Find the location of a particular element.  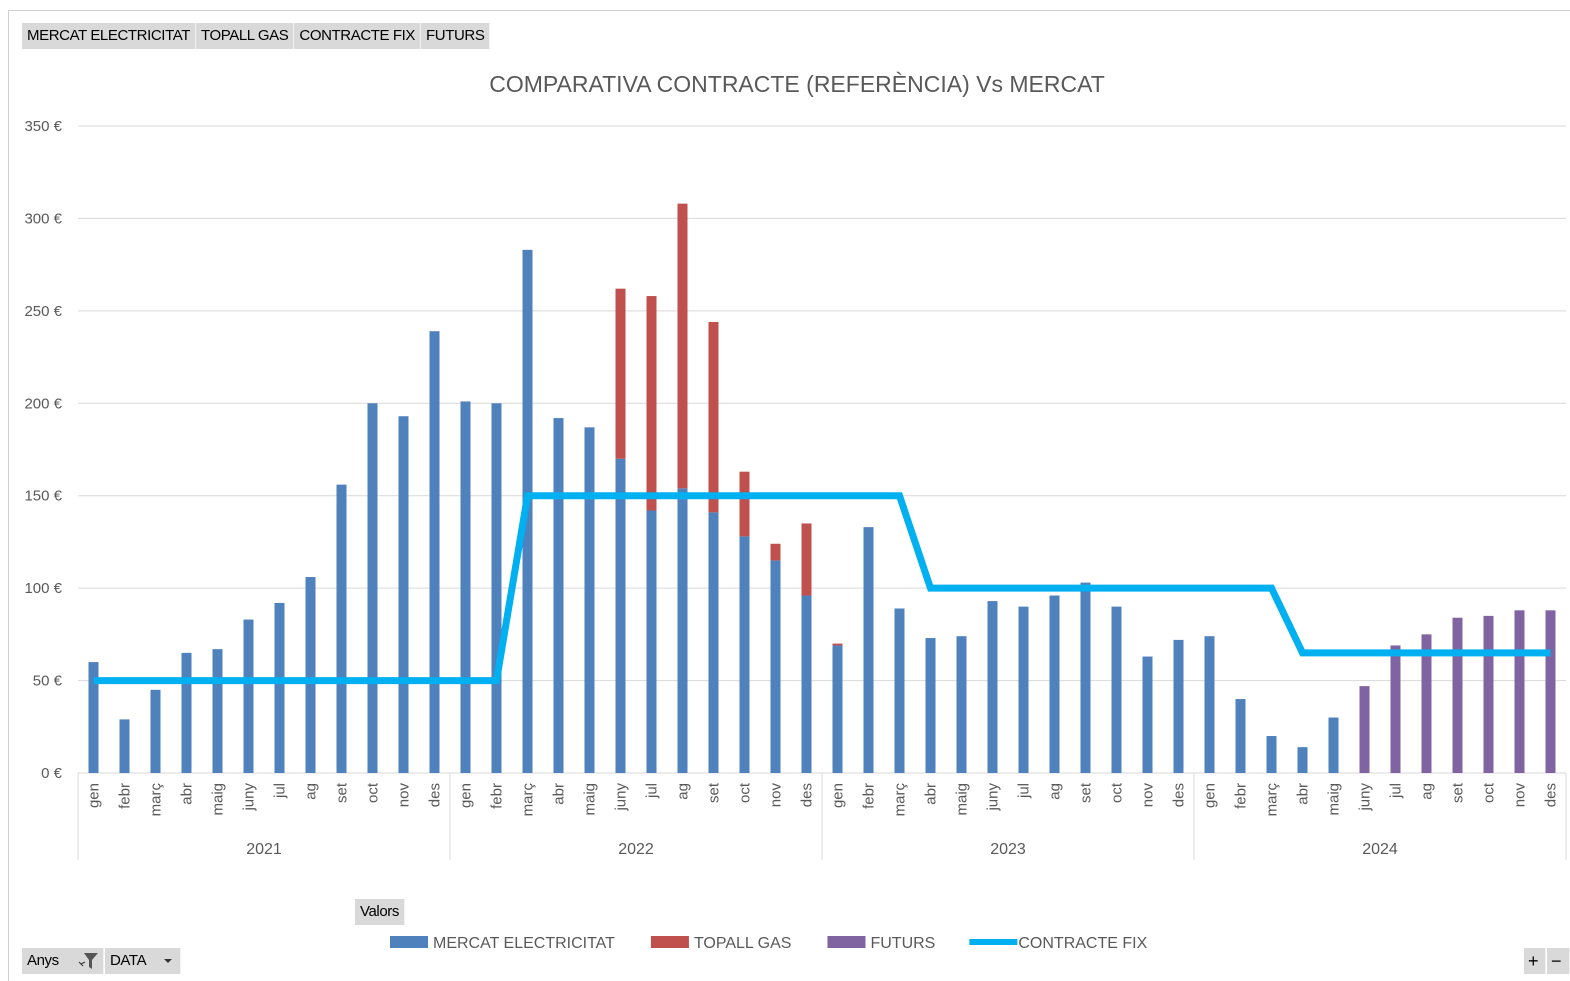

y-tick-label: 300 € is located at coordinates (43, 218).